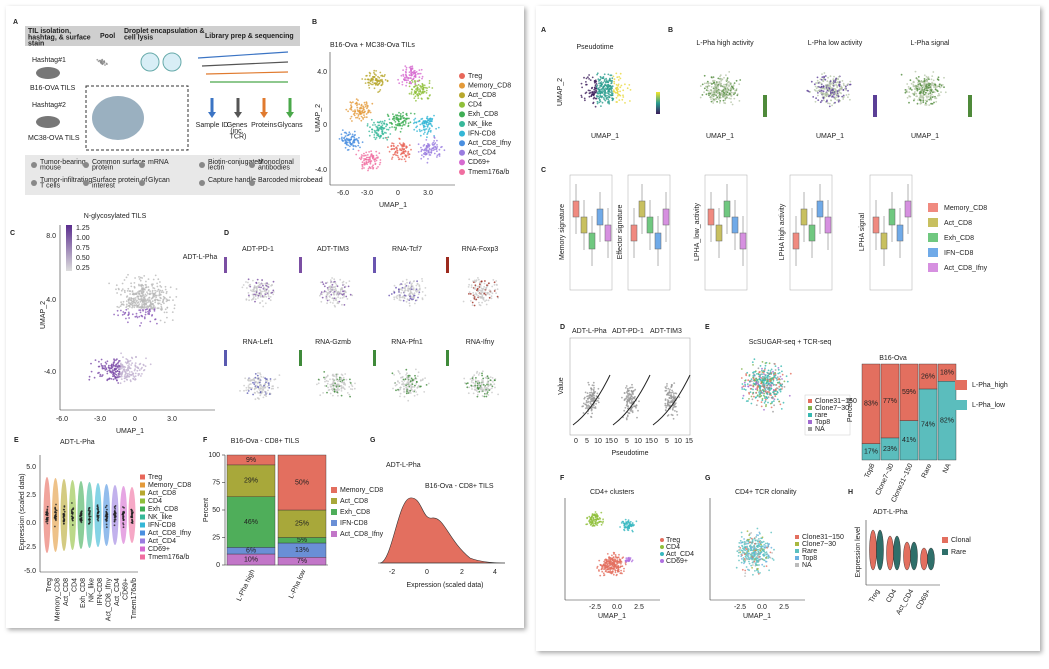 Image resolution: width=1049 pixels, height=669 pixels. What do you see at coordinates (876, 225) in the screenshot?
I see `box` at bounding box center [876, 225].